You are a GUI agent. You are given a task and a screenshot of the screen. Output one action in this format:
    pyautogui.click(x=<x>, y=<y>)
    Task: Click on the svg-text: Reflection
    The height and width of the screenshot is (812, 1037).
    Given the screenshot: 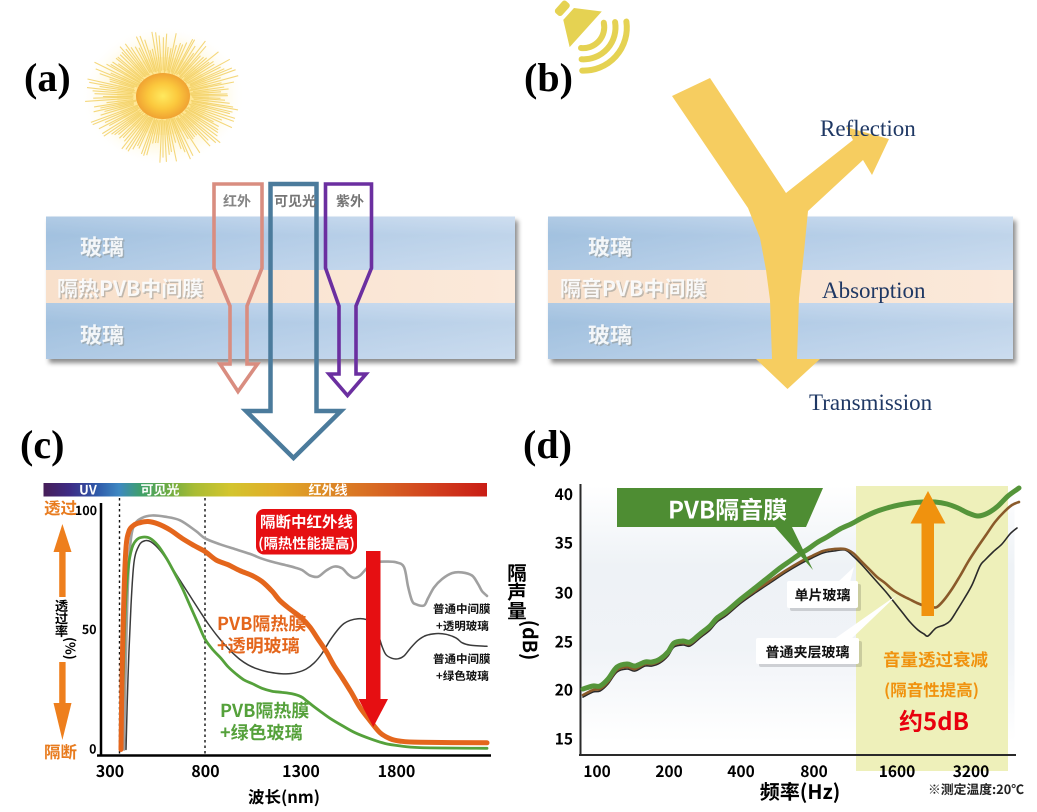 What is the action you would take?
    pyautogui.click(x=868, y=128)
    